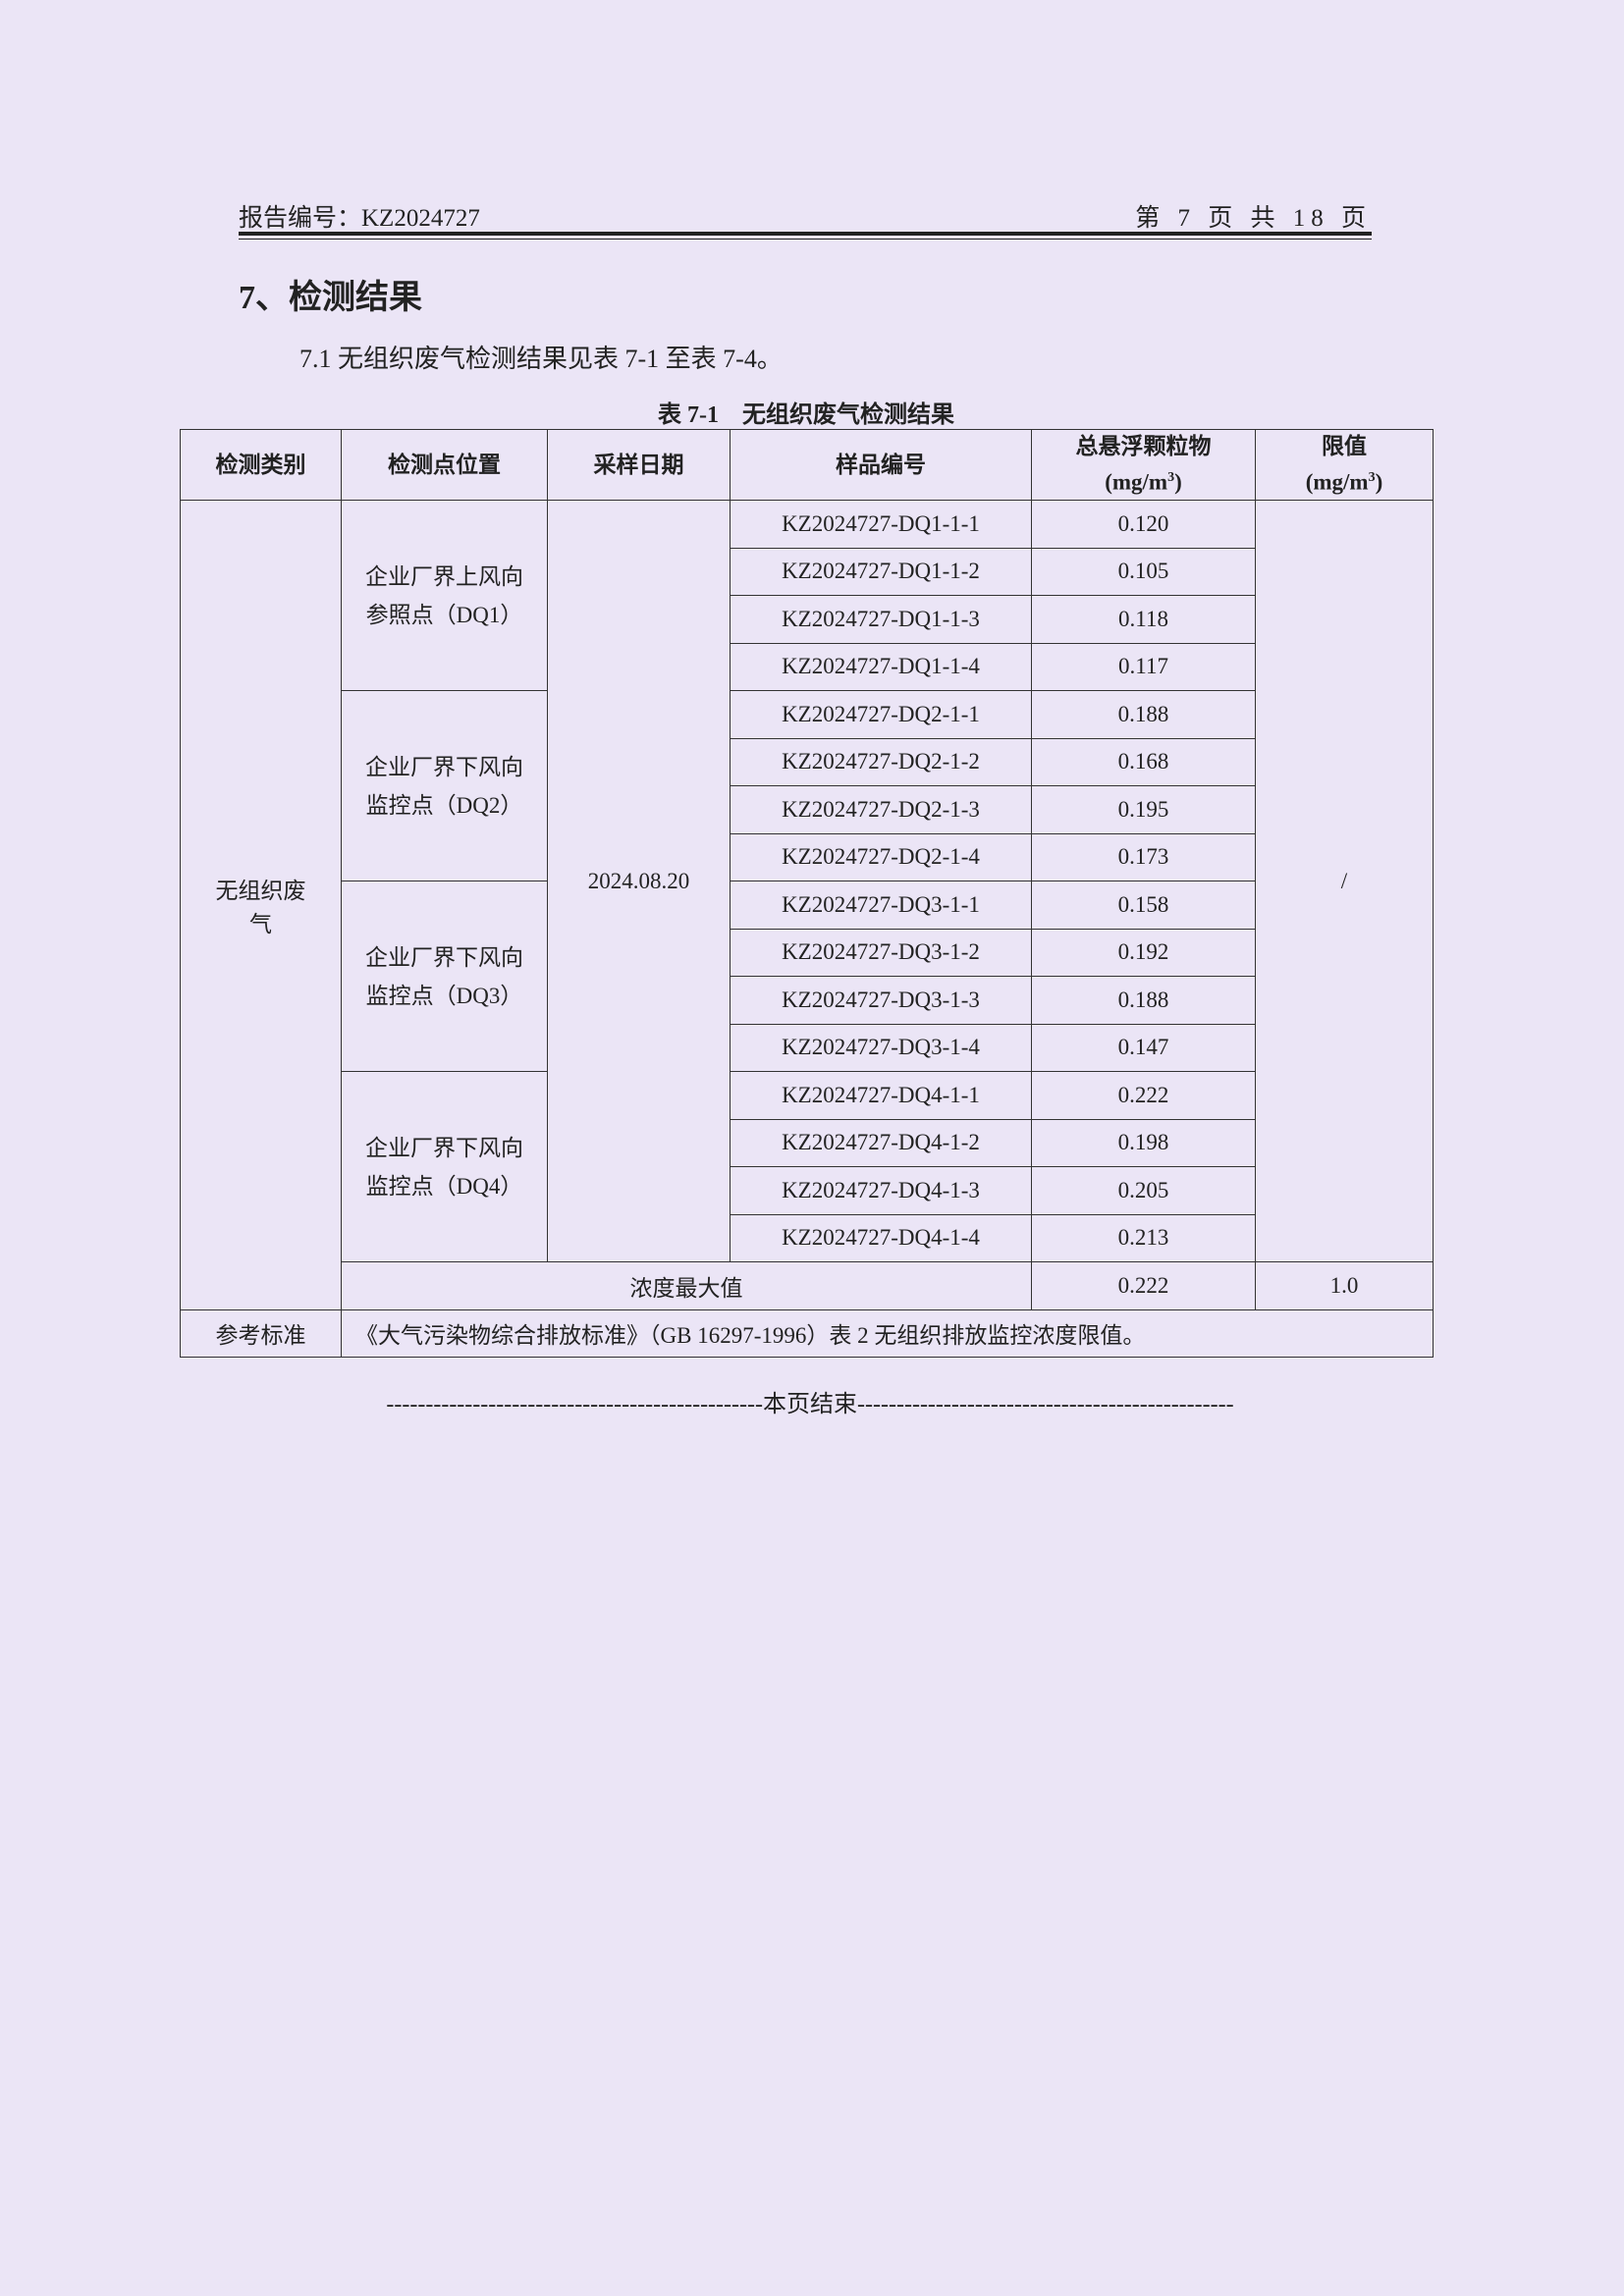 The width and height of the screenshot is (1624, 2296). What do you see at coordinates (686, 1286) in the screenshot?
I see `max-label: 浓度最大值` at bounding box center [686, 1286].